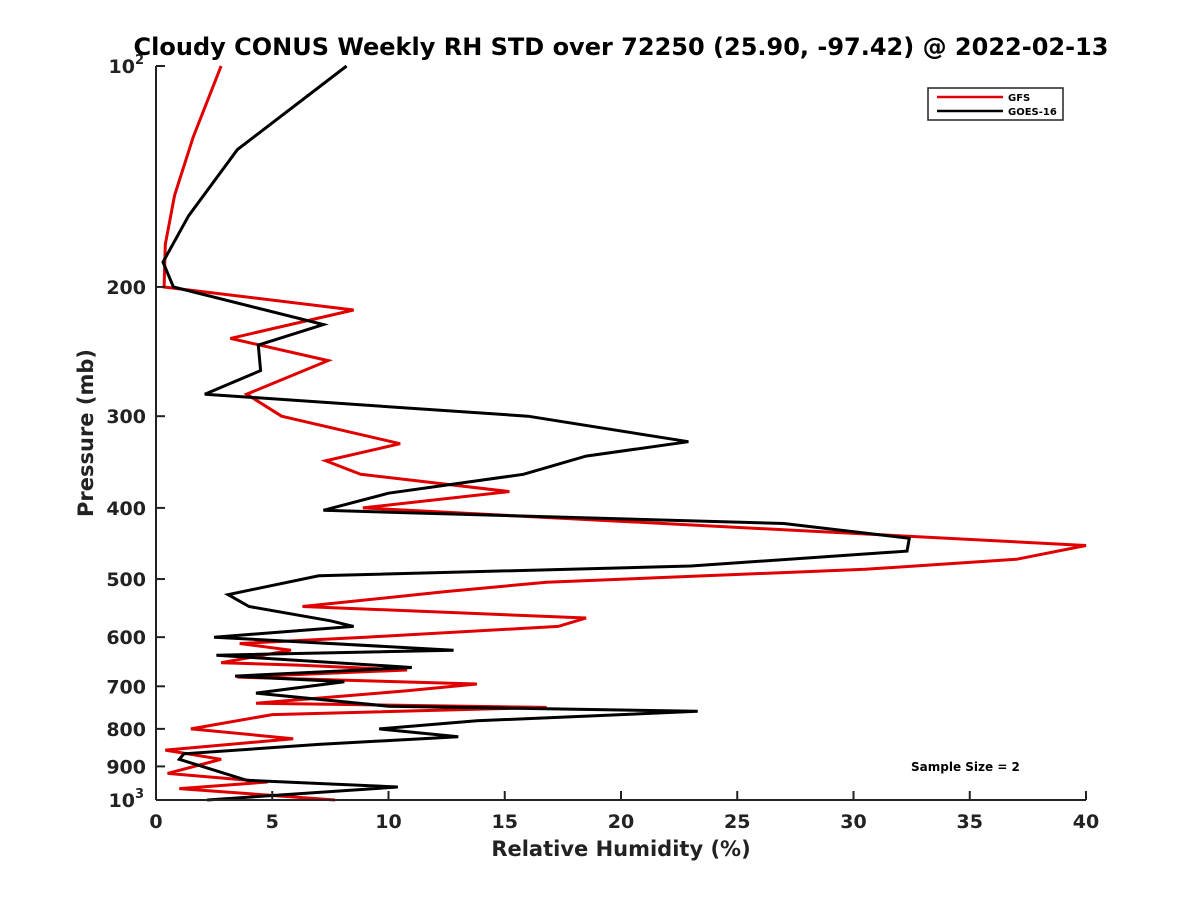  What do you see at coordinates (127, 799) in the screenshot?
I see `y-tick-label: 10³` at bounding box center [127, 799].